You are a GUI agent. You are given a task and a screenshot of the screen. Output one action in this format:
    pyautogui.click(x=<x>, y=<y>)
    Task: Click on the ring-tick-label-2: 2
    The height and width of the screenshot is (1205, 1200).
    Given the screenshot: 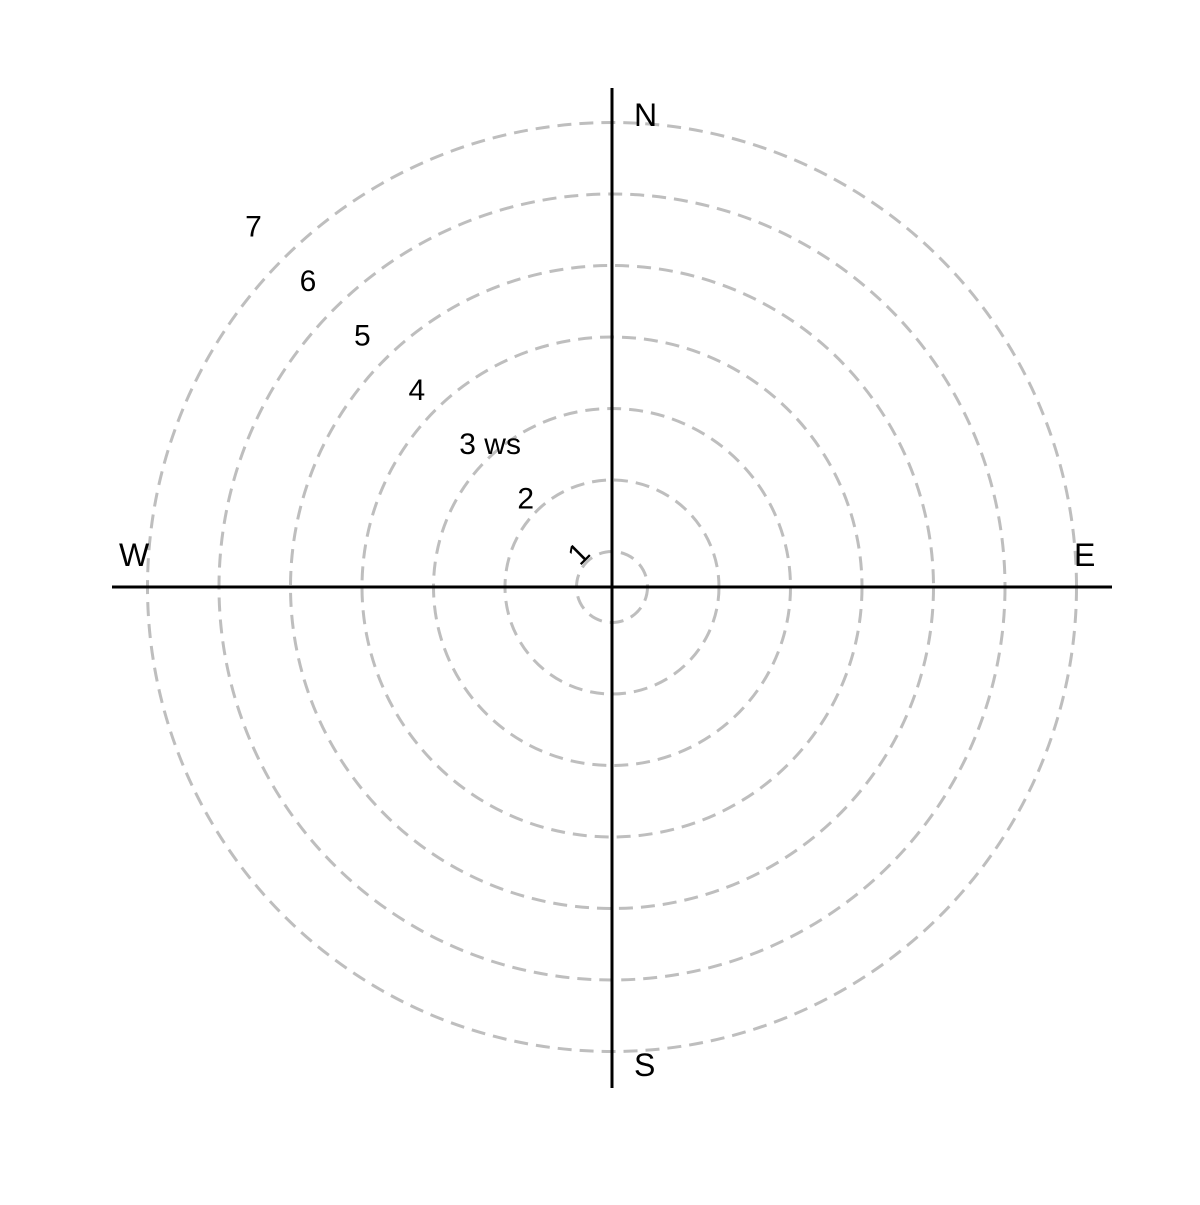 What is the action you would take?
    pyautogui.click(x=525, y=499)
    